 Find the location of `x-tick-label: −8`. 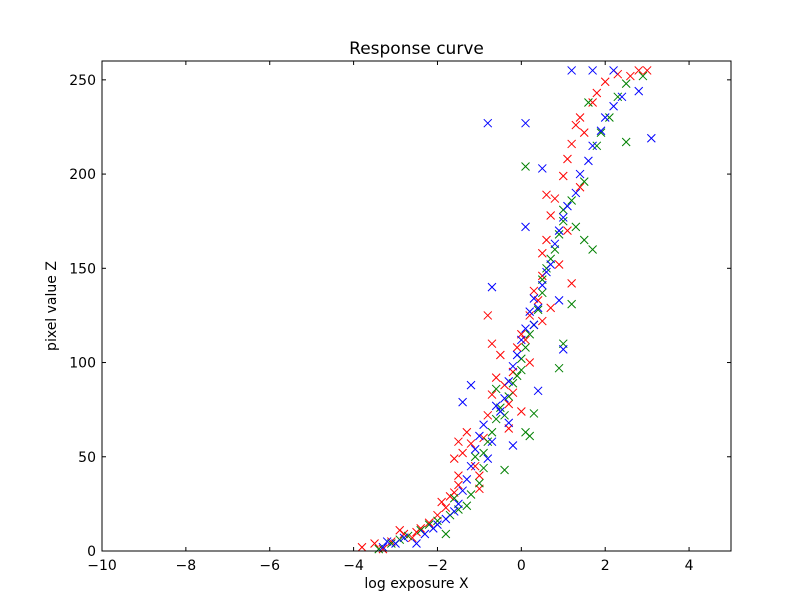

x-tick-label: −8 is located at coordinates (186, 566).